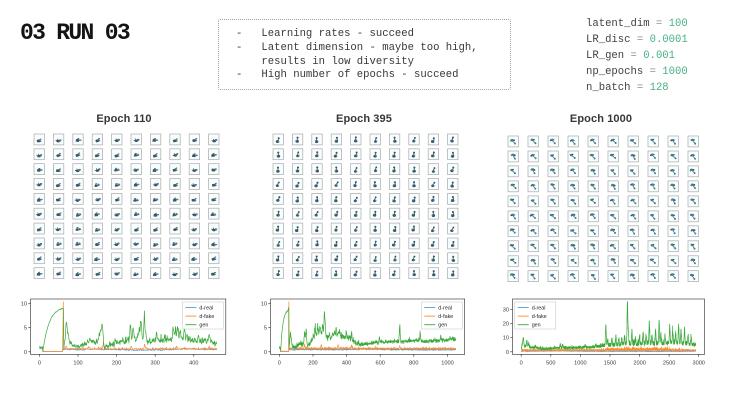 This screenshot has width=730, height=411. What do you see at coordinates (550, 363) in the screenshot?
I see `svg-text: 500` at bounding box center [550, 363].